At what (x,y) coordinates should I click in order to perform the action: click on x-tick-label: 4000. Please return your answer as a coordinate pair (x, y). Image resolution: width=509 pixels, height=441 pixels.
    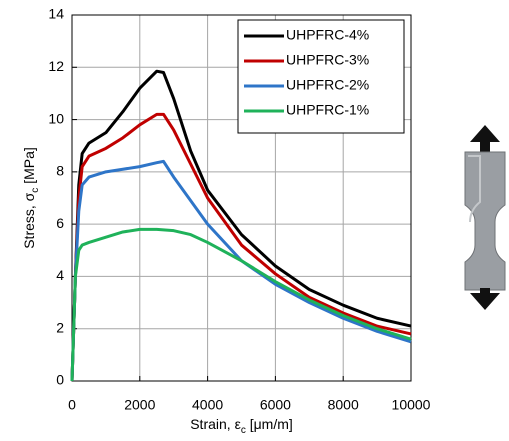
    Looking at the image, I should click on (207, 405).